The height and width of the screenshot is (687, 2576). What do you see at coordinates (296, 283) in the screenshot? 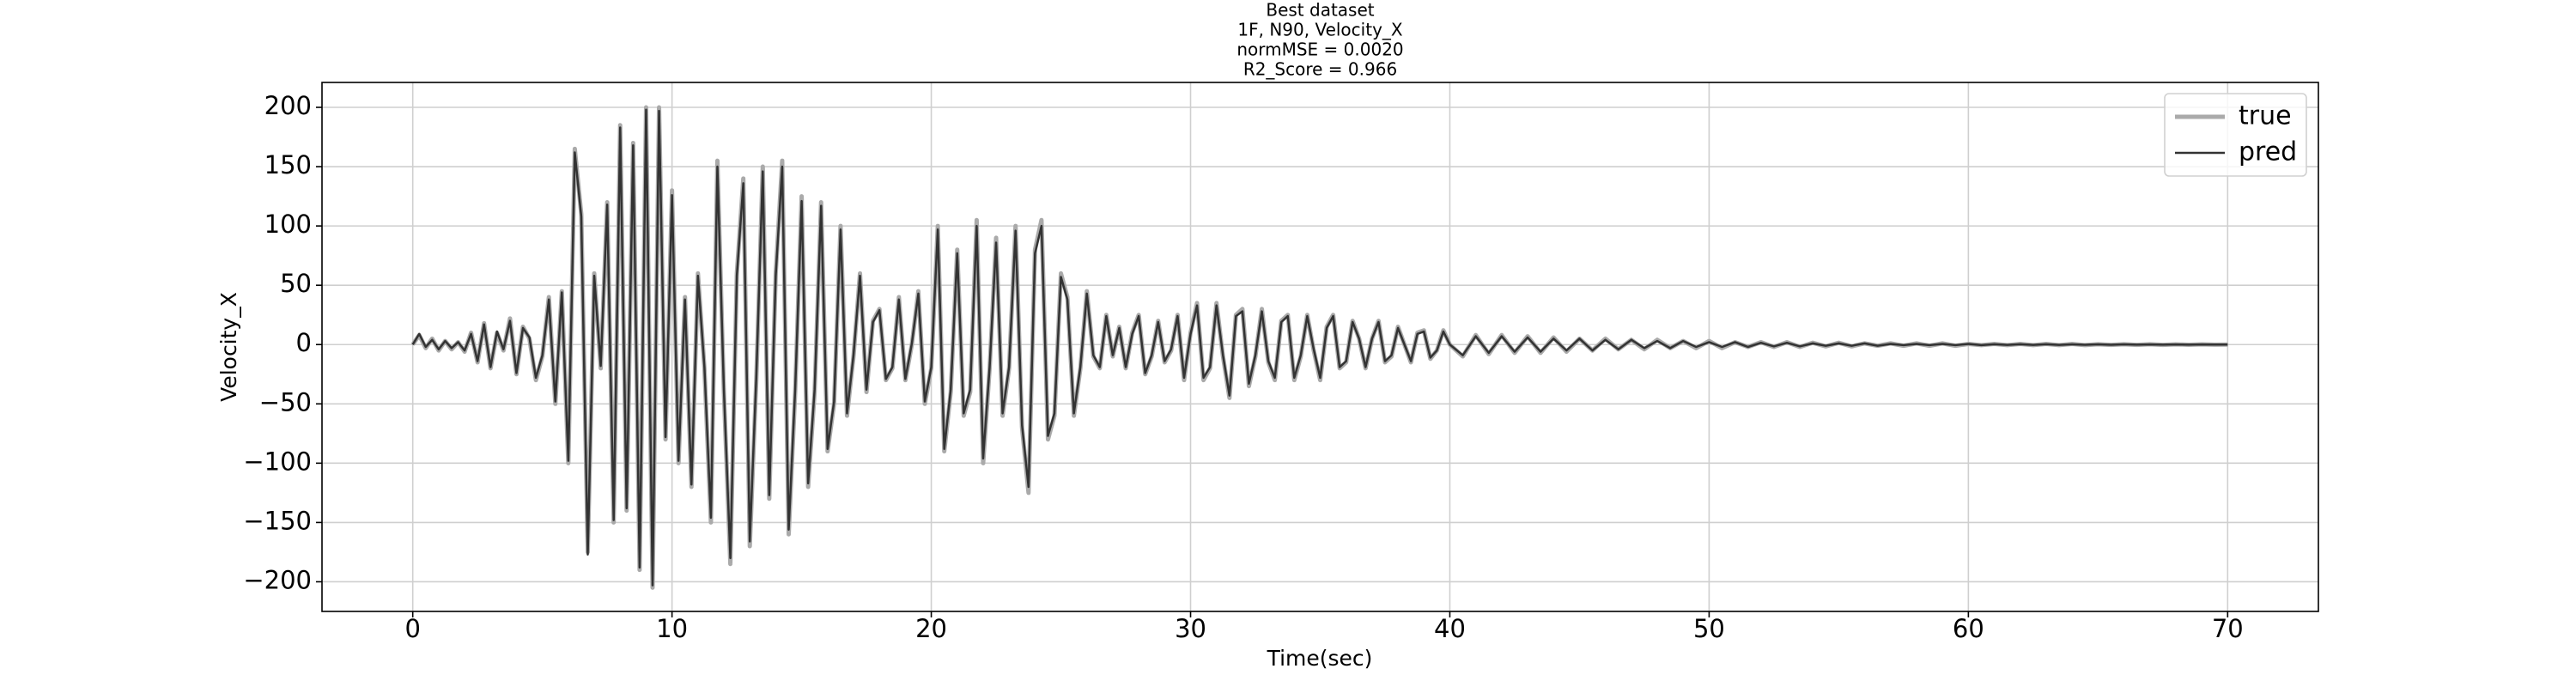
I see `y-tick-label: 50` at bounding box center [296, 283].